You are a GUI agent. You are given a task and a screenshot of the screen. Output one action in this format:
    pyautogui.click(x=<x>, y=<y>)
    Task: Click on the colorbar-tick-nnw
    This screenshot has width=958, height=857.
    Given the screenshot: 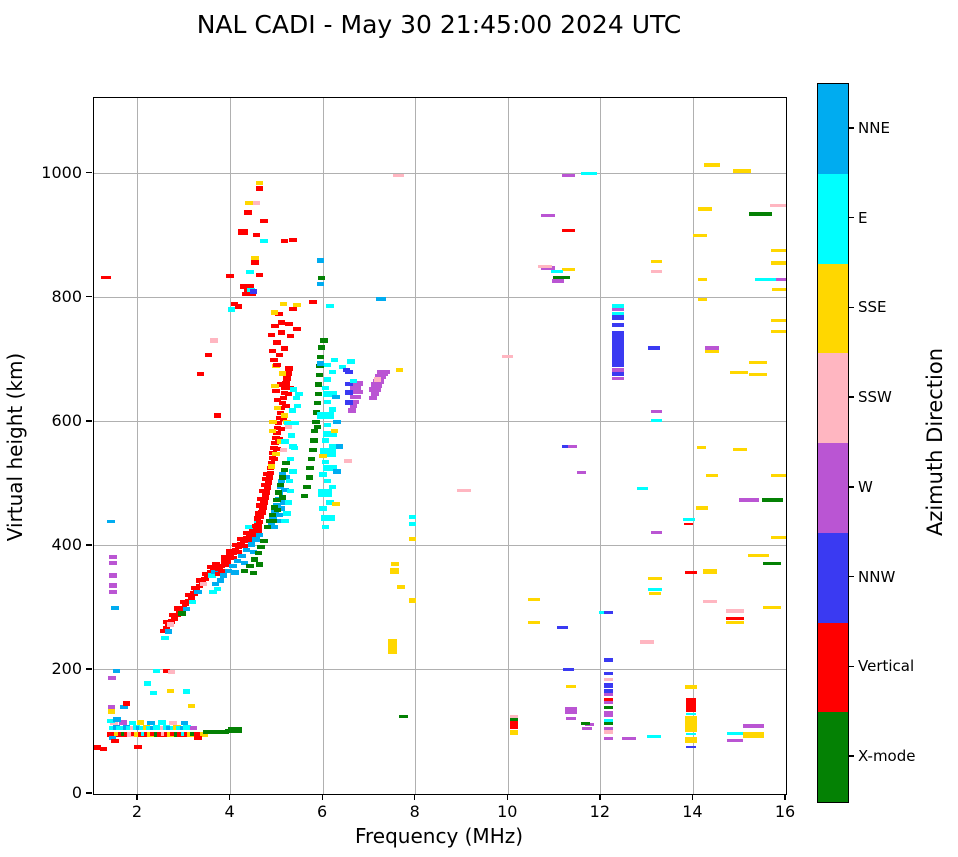 What is the action you would take?
    pyautogui.click(x=851, y=576)
    